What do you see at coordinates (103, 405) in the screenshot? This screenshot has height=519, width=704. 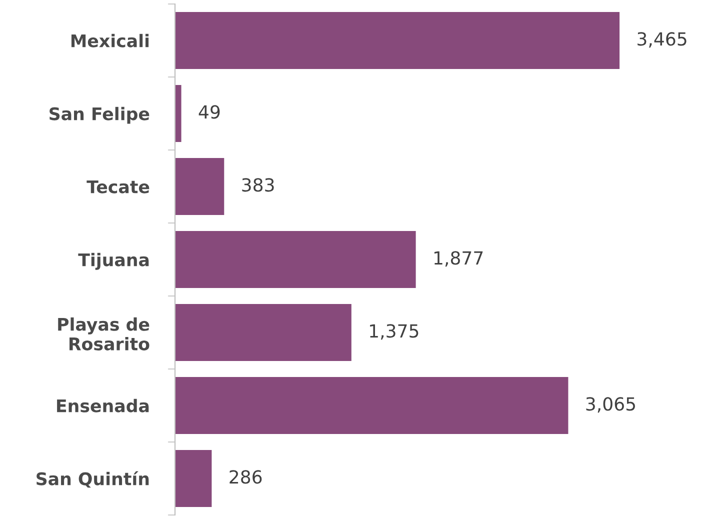 I see `y-tick-label: Ensenada` at bounding box center [103, 405].